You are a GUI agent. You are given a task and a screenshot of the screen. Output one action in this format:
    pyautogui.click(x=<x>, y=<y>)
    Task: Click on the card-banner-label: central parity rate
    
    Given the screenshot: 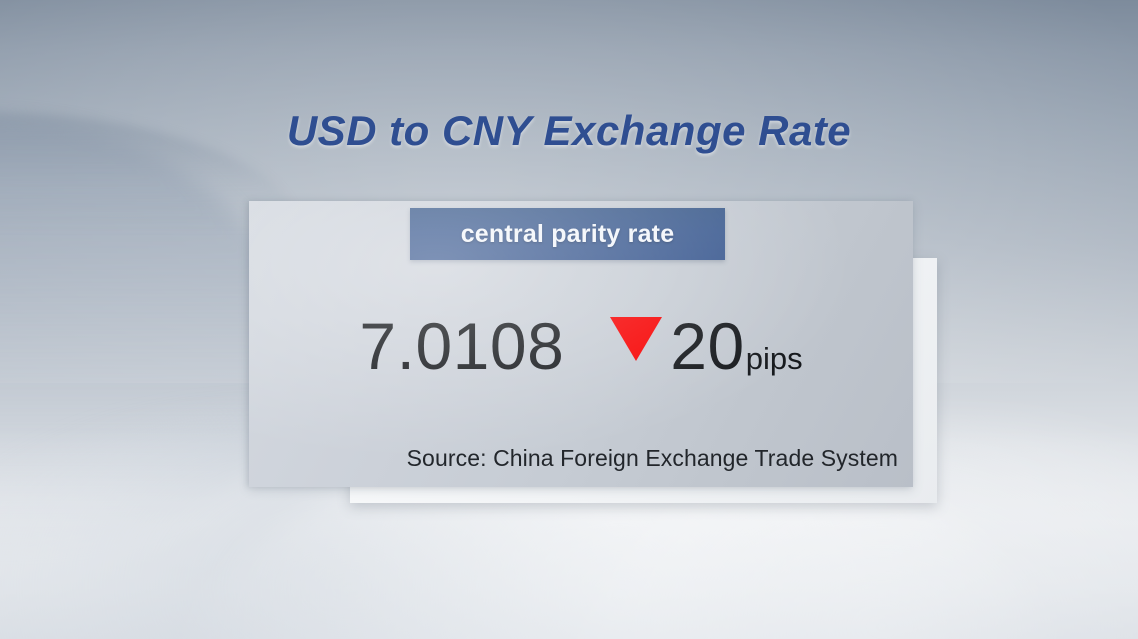 What is the action you would take?
    pyautogui.click(x=567, y=233)
    